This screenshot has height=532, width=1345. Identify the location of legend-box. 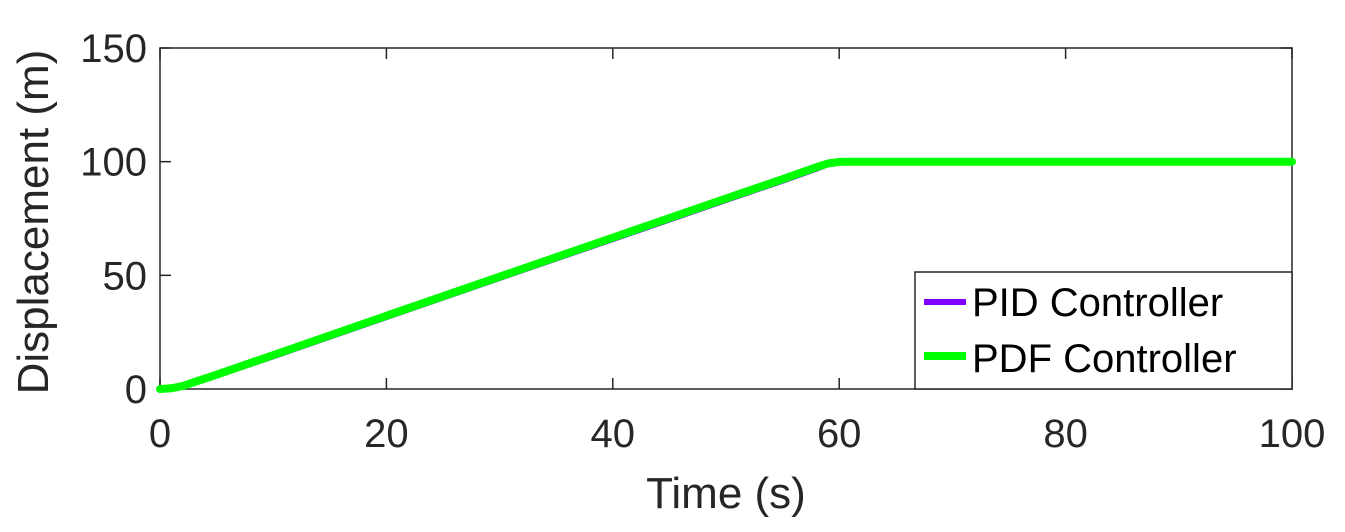
(1103, 330).